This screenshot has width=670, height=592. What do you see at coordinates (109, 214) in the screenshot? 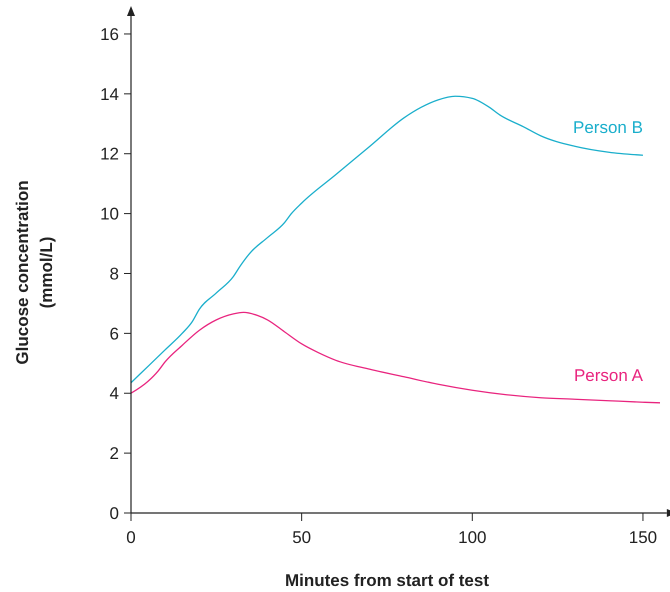
I see `y-tick-label: 10` at bounding box center [109, 214].